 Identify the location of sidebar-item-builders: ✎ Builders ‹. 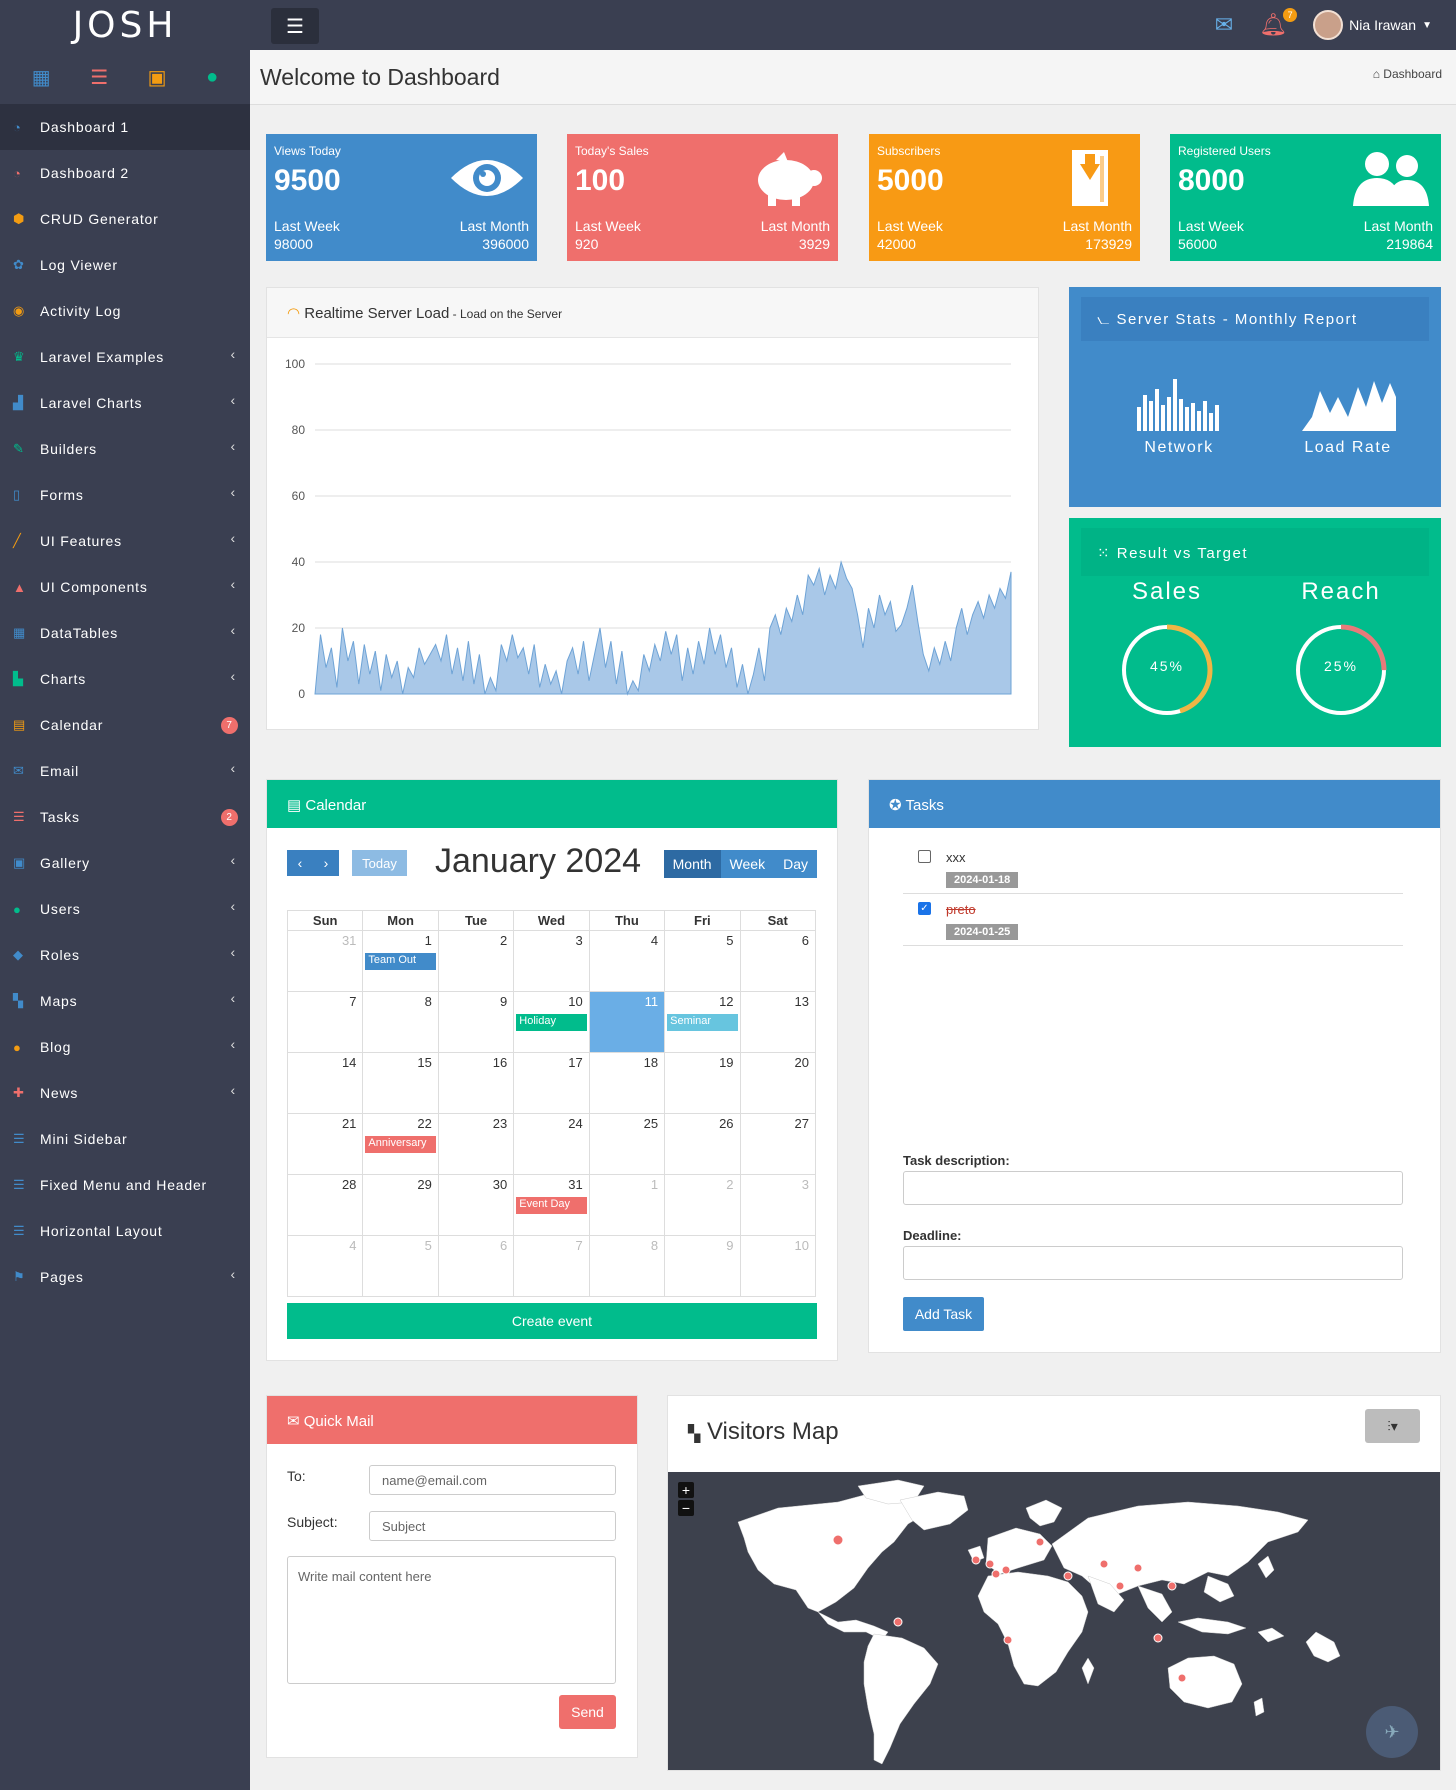
(125, 449).